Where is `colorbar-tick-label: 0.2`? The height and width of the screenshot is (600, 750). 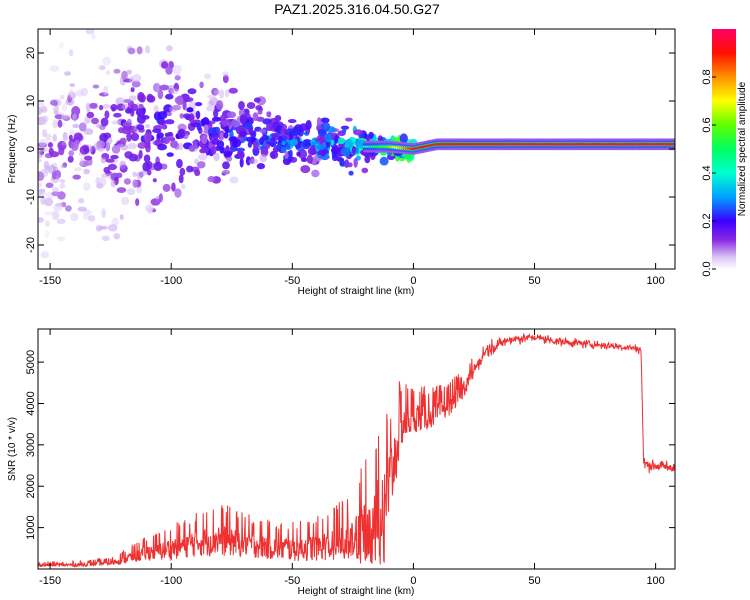 colorbar-tick-label: 0.2 is located at coordinates (707, 220).